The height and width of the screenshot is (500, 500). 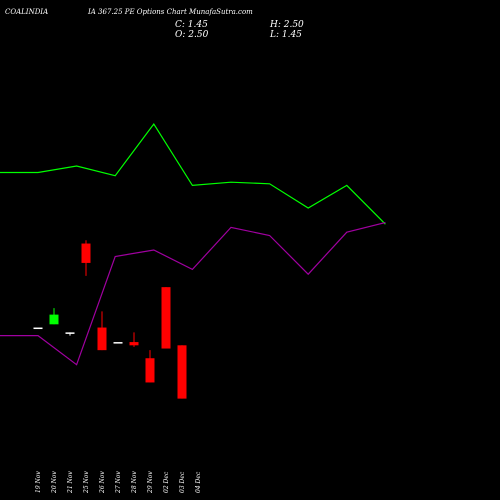 What do you see at coordinates (285, 35) in the screenshot?
I see `low-value: L: 1.45` at bounding box center [285, 35].